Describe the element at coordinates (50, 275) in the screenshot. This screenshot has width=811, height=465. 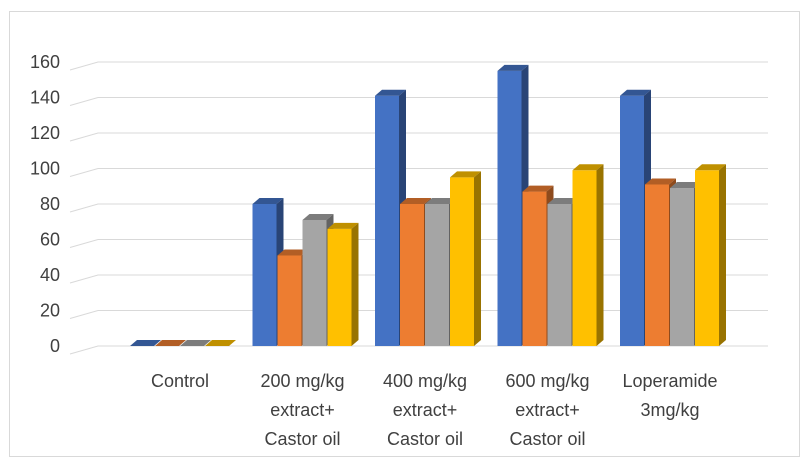
I see `y-tick-label: 40` at that location.